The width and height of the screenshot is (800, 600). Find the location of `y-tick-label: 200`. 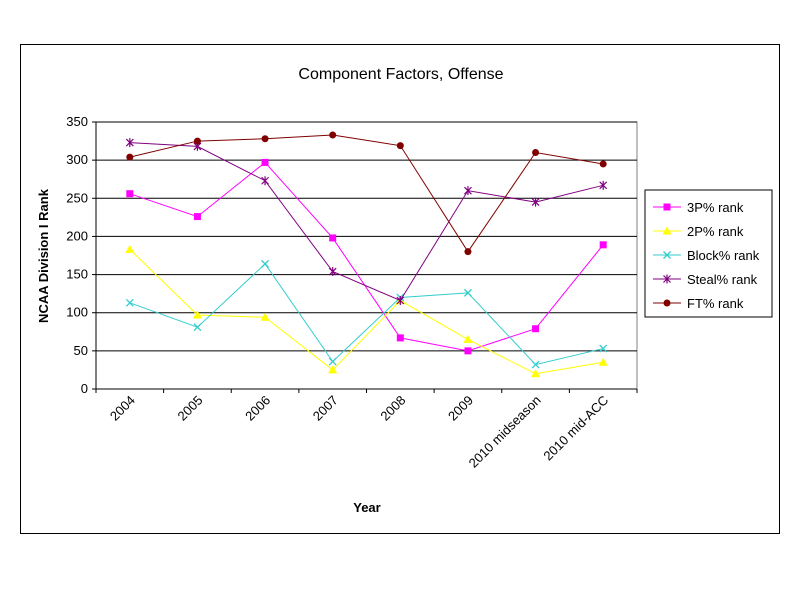

y-tick-label: 200 is located at coordinates (77, 235).